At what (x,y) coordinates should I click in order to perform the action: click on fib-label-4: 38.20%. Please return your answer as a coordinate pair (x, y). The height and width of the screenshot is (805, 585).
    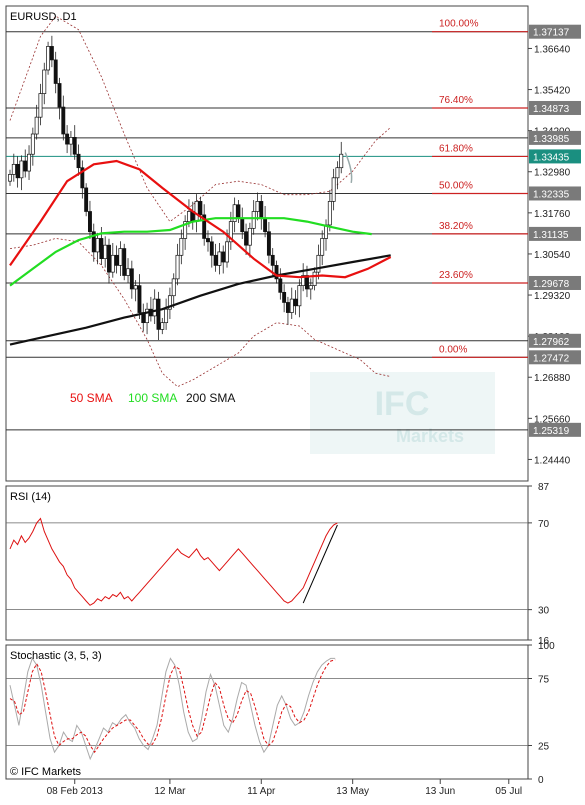
    Looking at the image, I should click on (456, 226).